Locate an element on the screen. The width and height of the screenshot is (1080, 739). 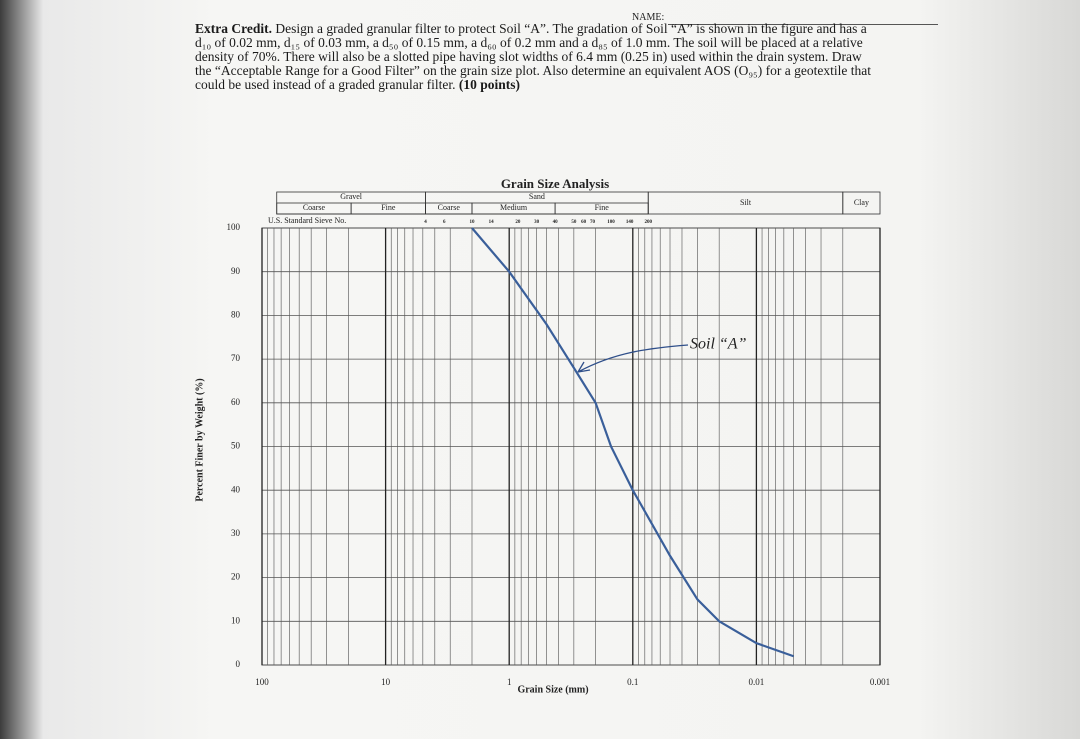
sieve-number: 30 is located at coordinates (537, 222).